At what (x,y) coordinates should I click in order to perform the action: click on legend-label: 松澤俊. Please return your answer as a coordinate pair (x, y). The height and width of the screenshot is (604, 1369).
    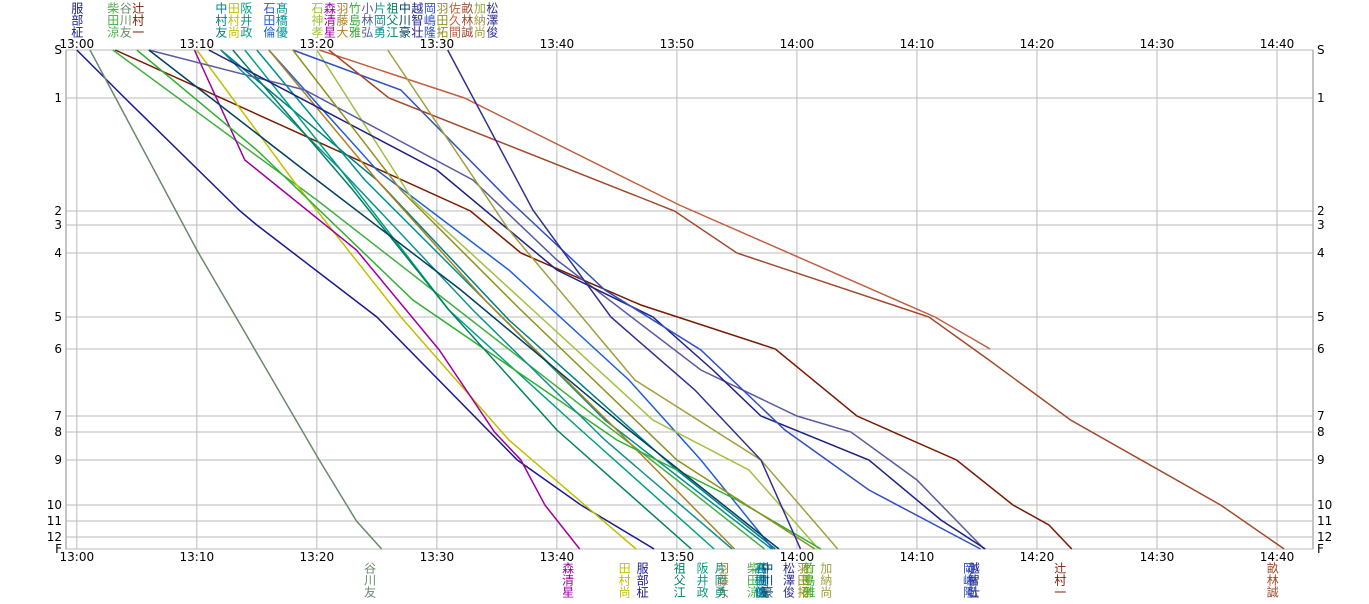
    Looking at the image, I should click on (492, 20).